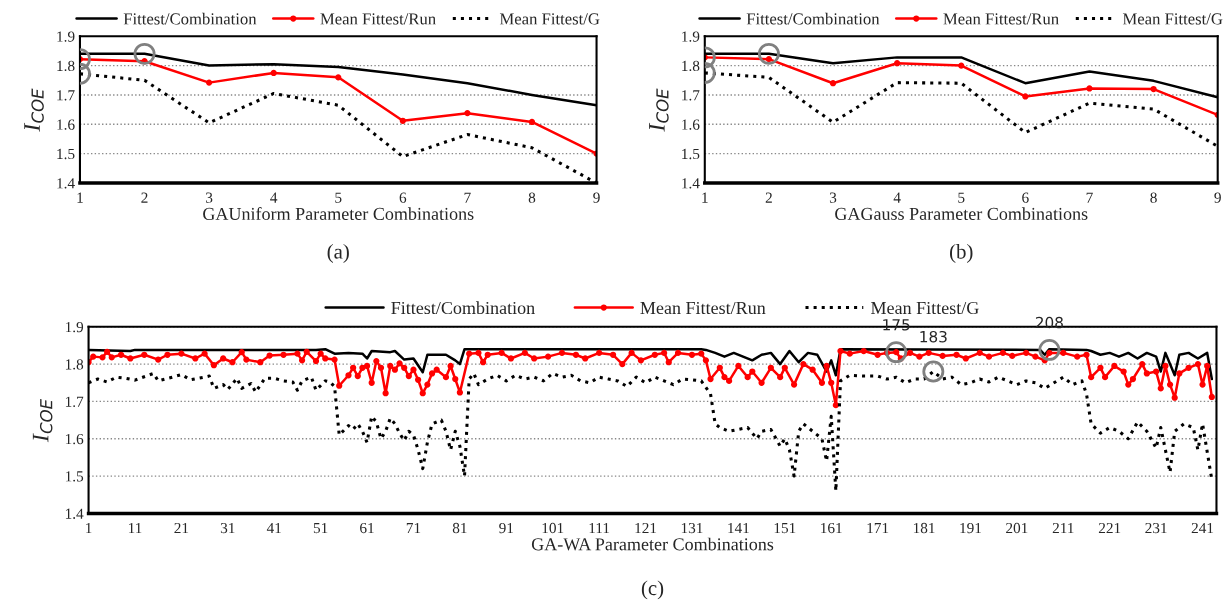 The height and width of the screenshot is (604, 1230). I want to click on x-tick-label: 81, so click(459, 528).